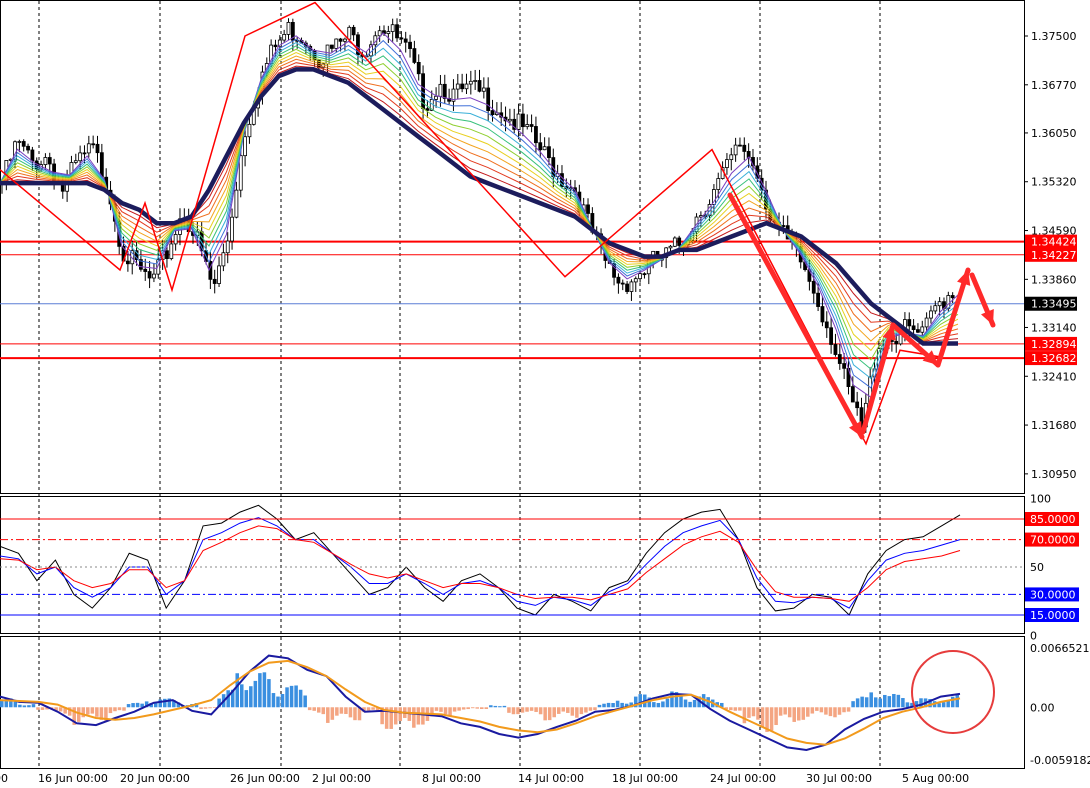 The height and width of the screenshot is (788, 1090). What do you see at coordinates (341, 778) in the screenshot?
I see `x-tick-label: 2 Jul 00:00` at bounding box center [341, 778].